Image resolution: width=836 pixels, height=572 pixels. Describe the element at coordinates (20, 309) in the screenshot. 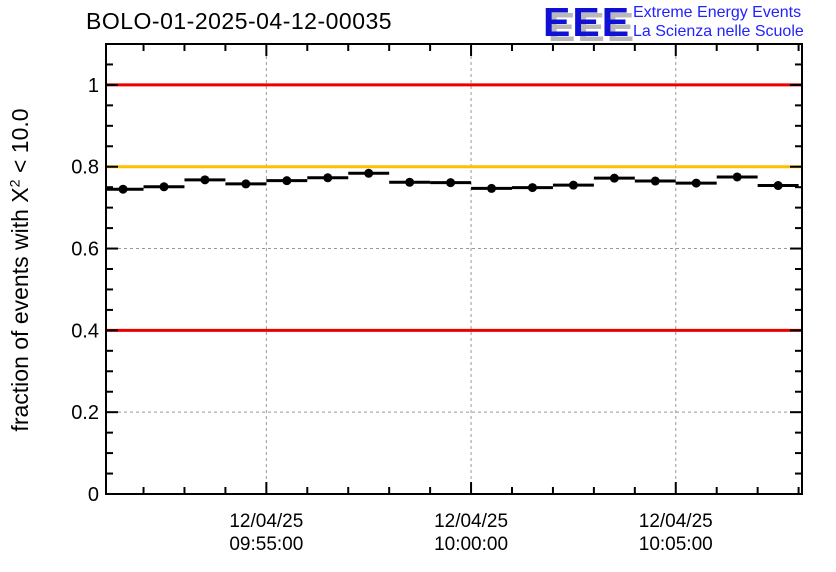

I see `y-axis-title-prefix: fraction of events with X` at that location.